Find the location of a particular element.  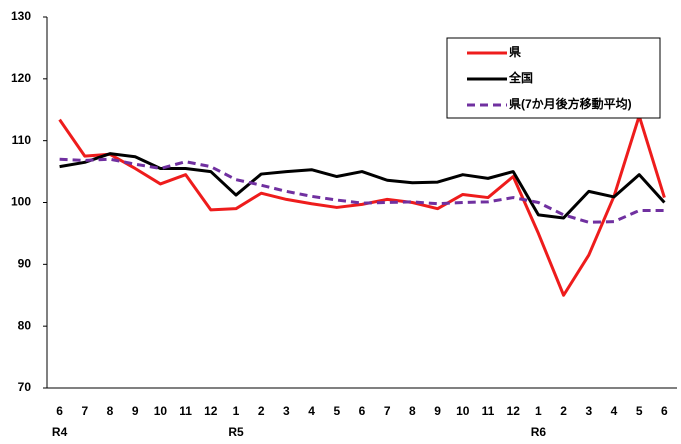

year-label: R6 is located at coordinates (539, 432).